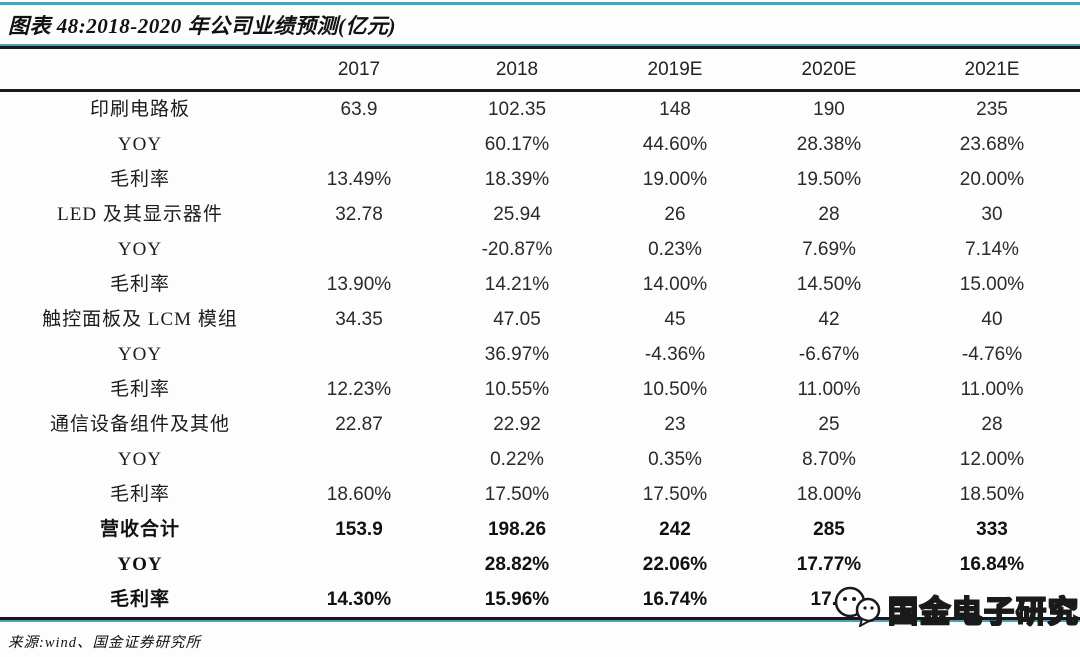  Describe the element at coordinates (829, 214) in the screenshot. I see `cell-2020e: 28` at that location.